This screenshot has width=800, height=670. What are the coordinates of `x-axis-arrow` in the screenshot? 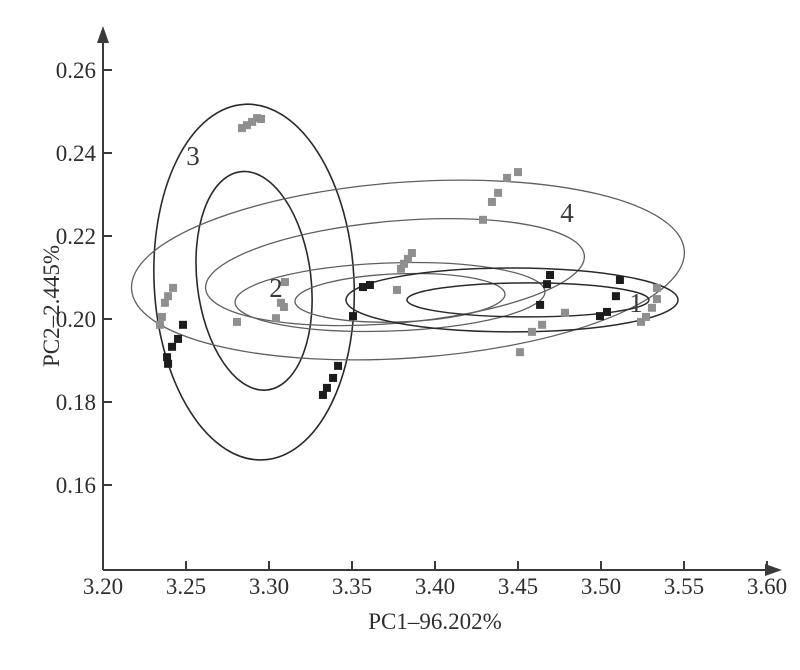 It's located at (773, 570).